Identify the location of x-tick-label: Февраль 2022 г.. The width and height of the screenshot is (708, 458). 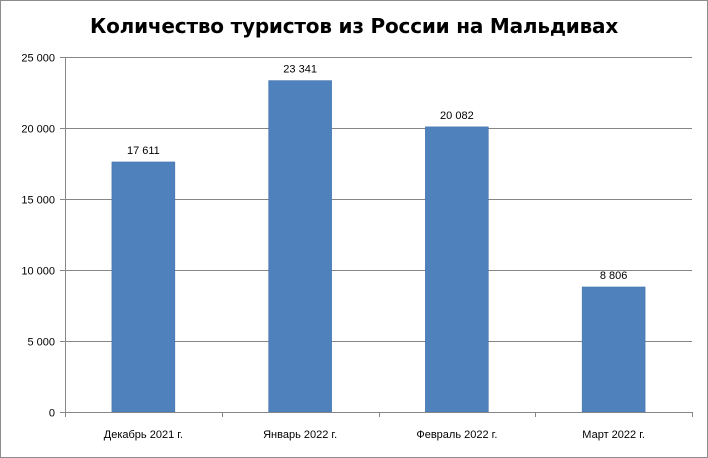
(456, 435).